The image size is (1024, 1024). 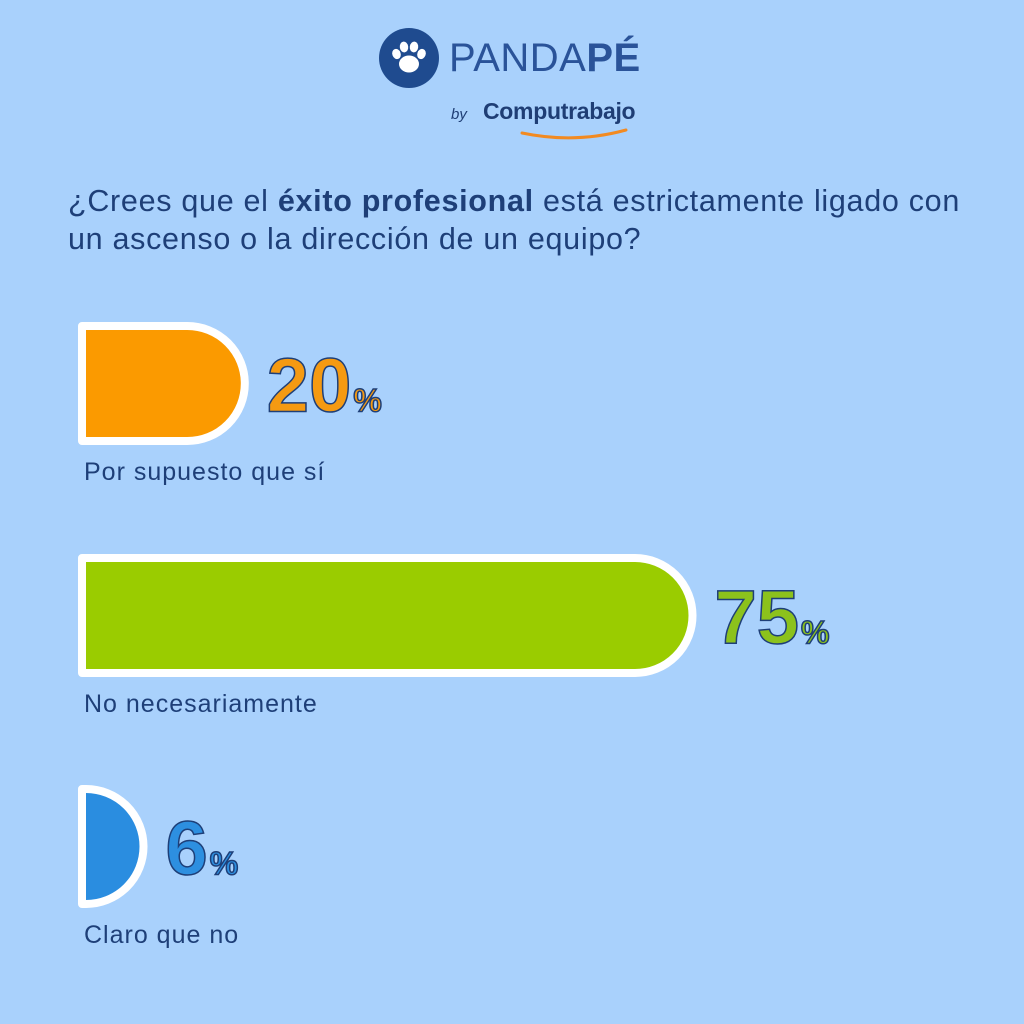 What do you see at coordinates (559, 111) in the screenshot?
I see `partner-name: Computrabajo` at bounding box center [559, 111].